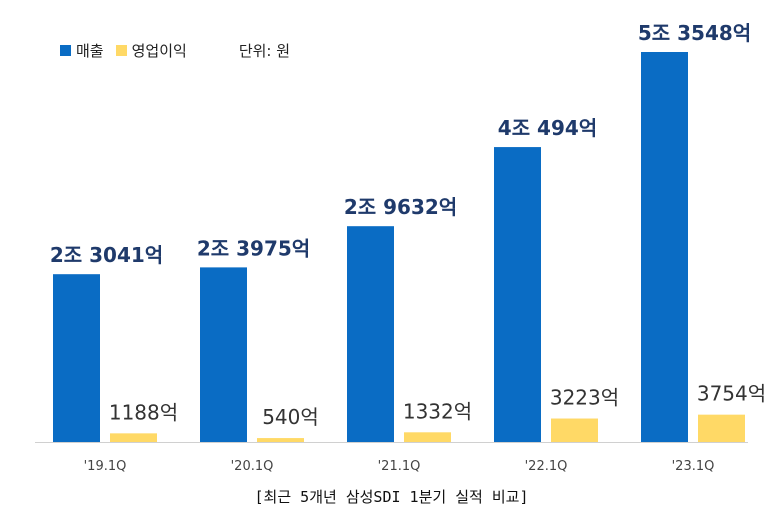 The image size is (783, 523). Describe the element at coordinates (105, 466) in the screenshot. I see `x-tick-label-0: '19.1Q` at that location.